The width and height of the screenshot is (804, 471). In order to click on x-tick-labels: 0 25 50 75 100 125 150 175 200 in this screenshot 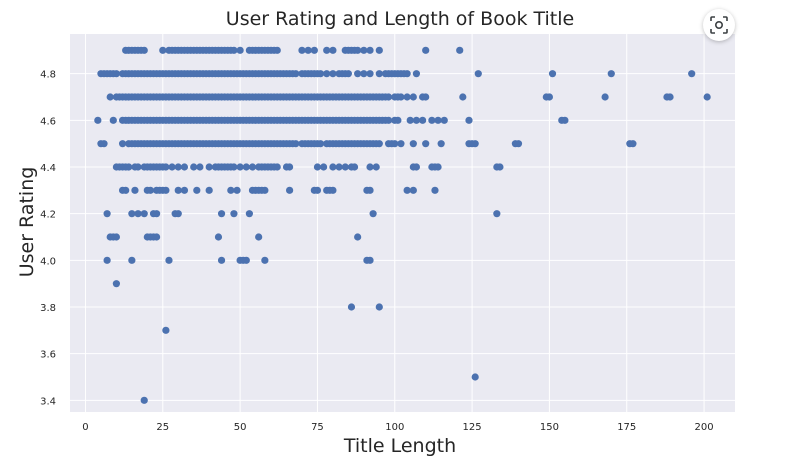, I will do `click(397, 427)`.